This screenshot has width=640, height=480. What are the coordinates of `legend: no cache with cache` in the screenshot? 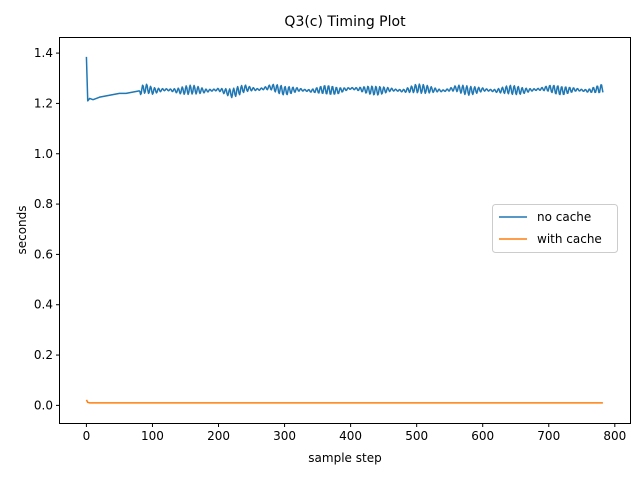 It's located at (555, 228).